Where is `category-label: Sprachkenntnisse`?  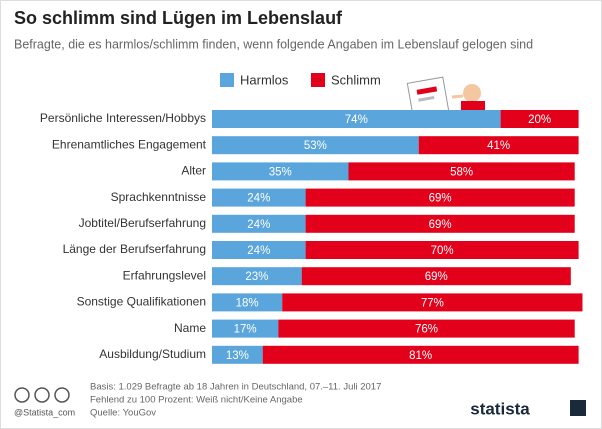 category-label: Sprachkenntnisse is located at coordinates (159, 197).